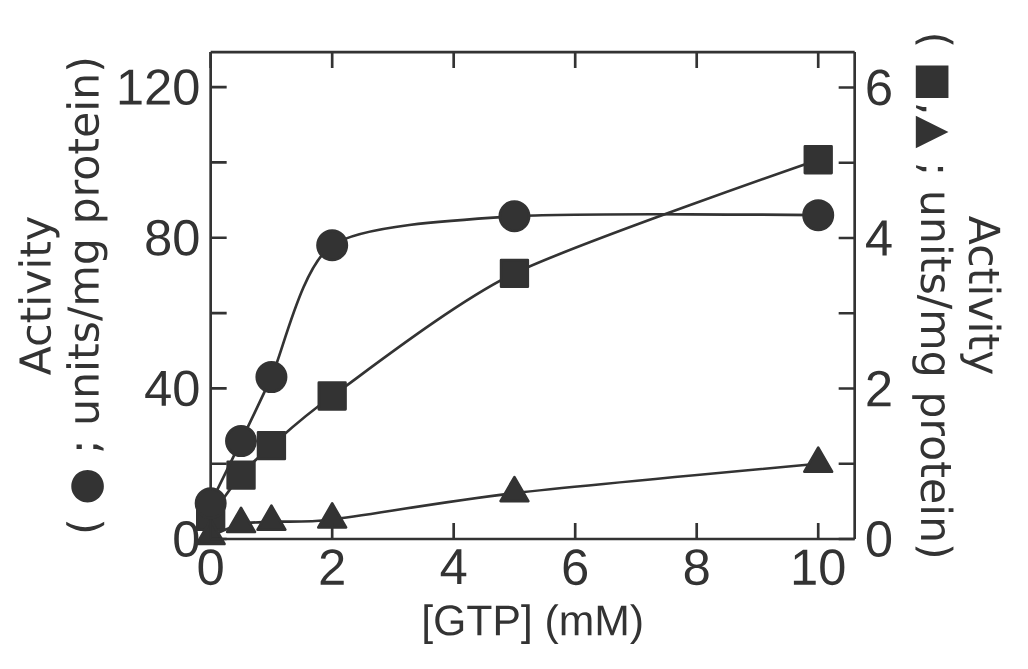 This screenshot has width=1028, height=669. What do you see at coordinates (172, 388) in the screenshot?
I see `y-tick-label: 40` at bounding box center [172, 388].